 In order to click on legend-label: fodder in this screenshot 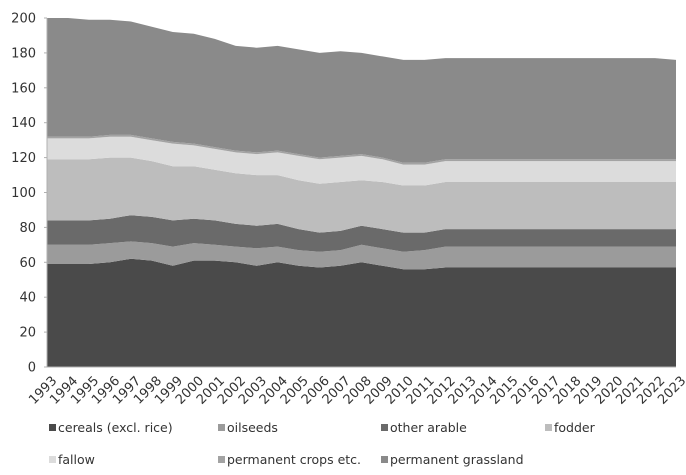, I will do `click(575, 427)`.